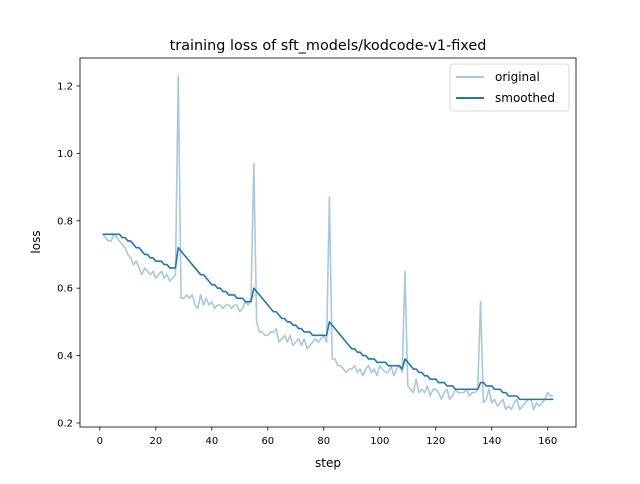 This screenshot has height=484, width=640. I want to click on x-tick-label: 40, so click(211, 441).